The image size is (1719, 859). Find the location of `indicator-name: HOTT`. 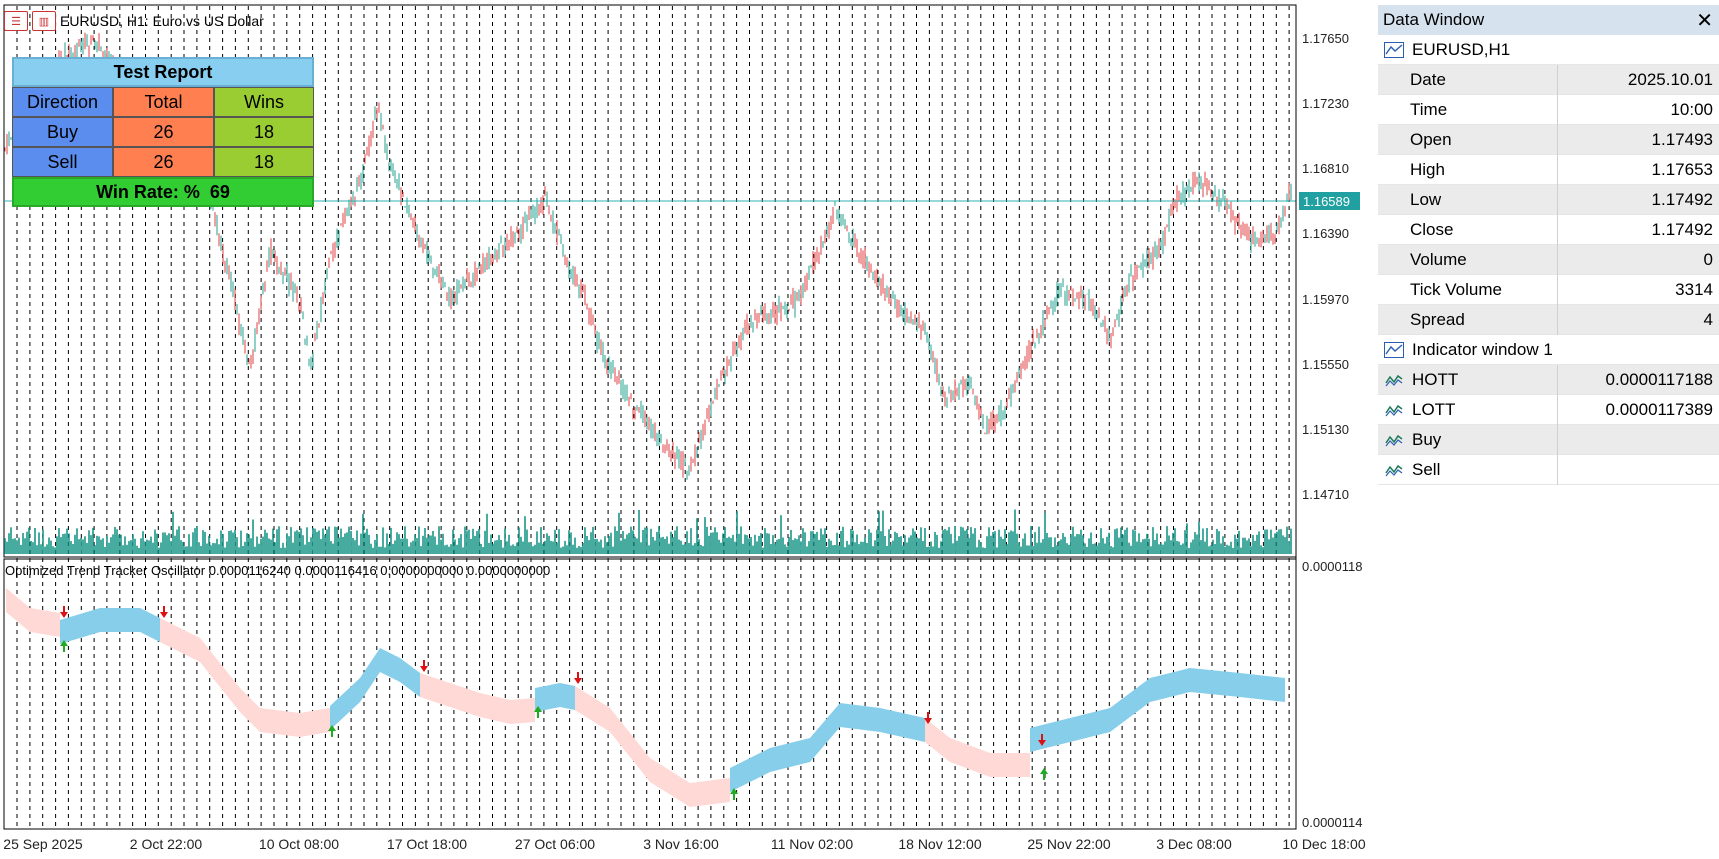

indicator-name: HOTT is located at coordinates (1435, 379).